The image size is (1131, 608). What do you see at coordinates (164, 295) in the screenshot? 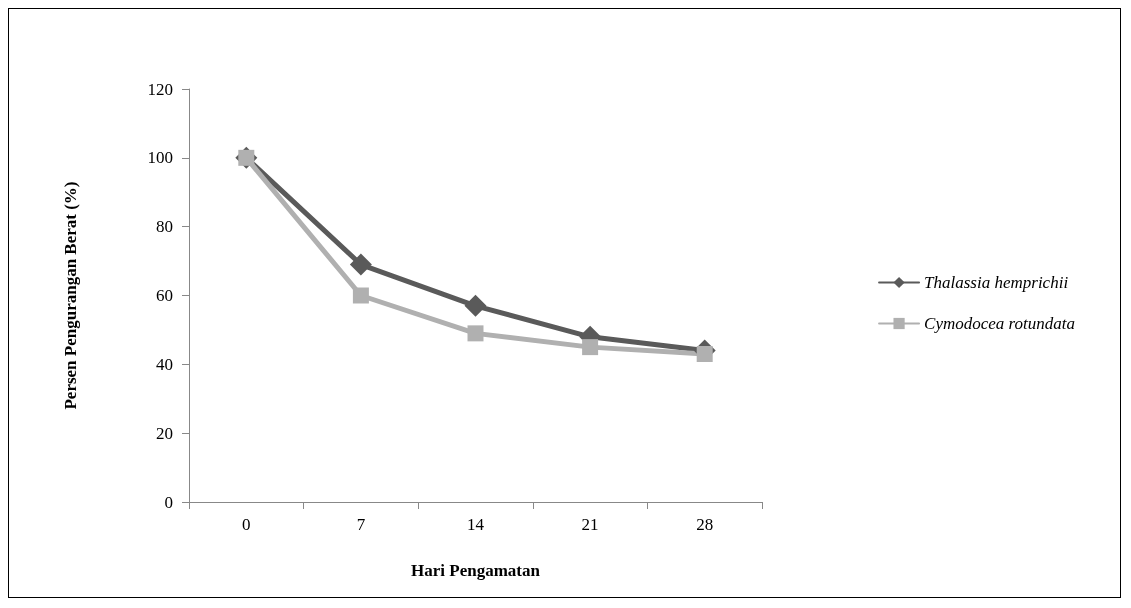
I see `y-tick-label: 60` at bounding box center [164, 295].